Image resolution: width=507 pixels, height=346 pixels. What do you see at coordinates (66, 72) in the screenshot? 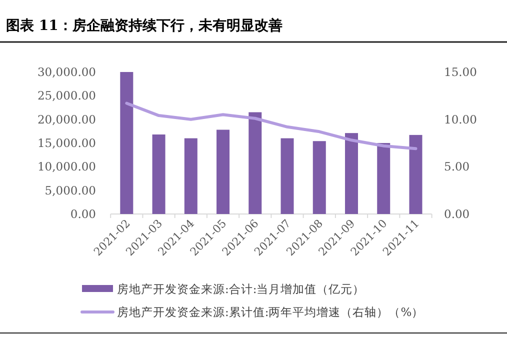
I see `y-tick-label: 30,000.00` at bounding box center [66, 72].